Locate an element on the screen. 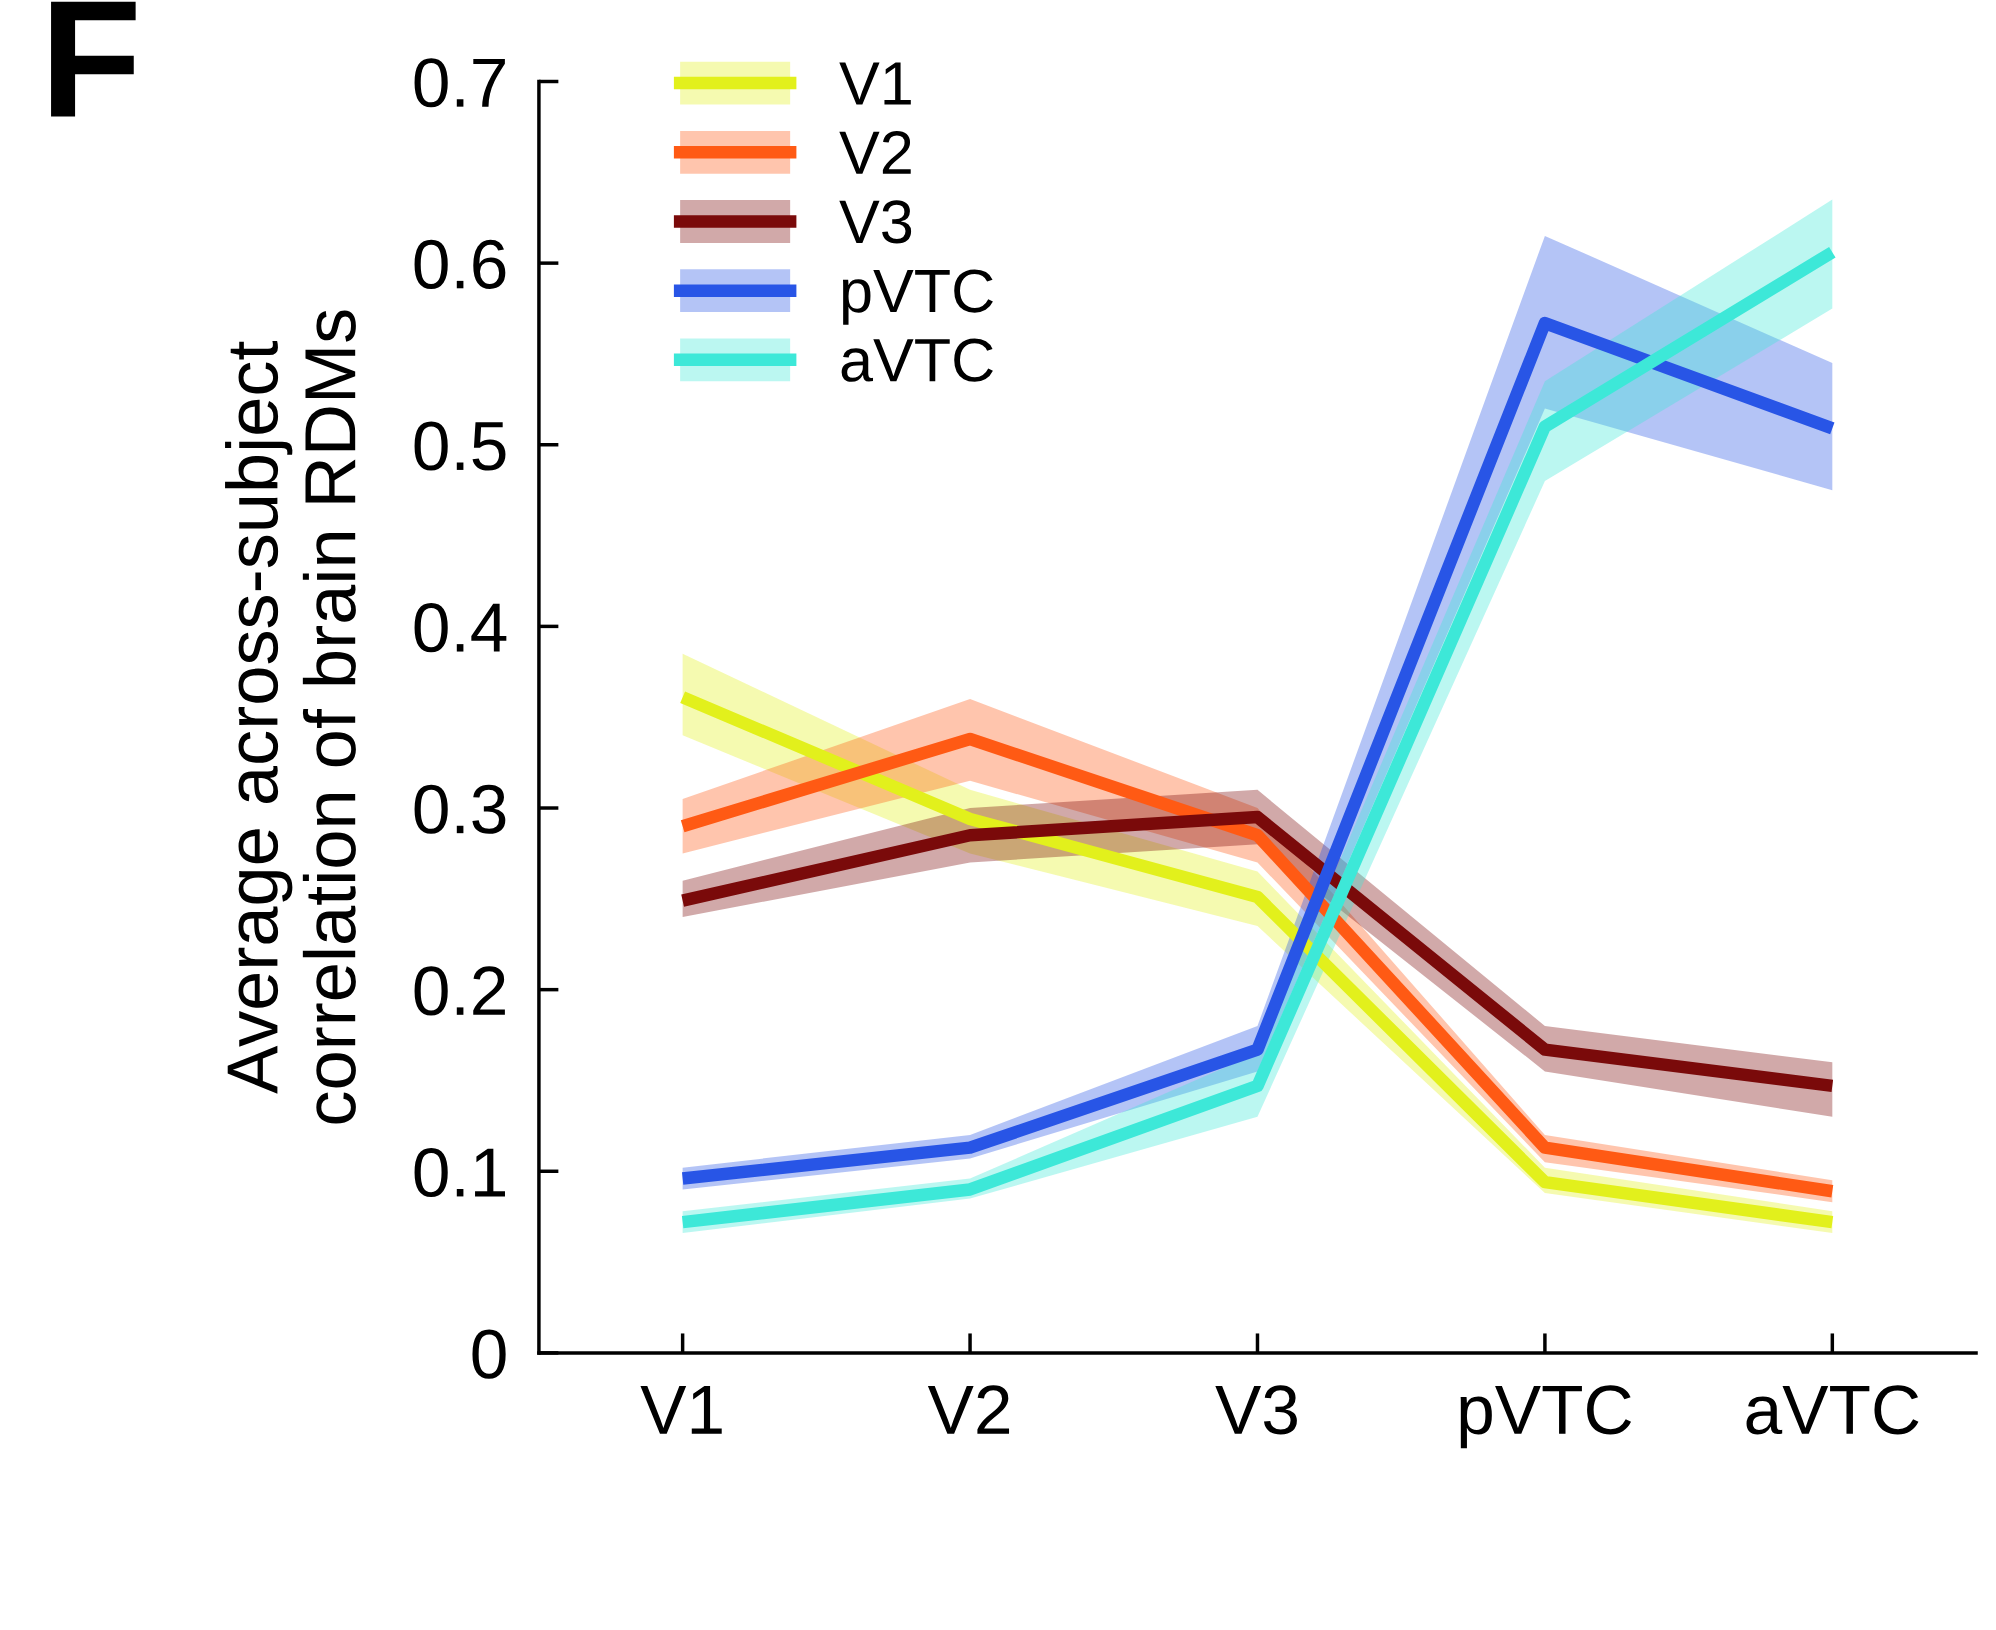  y-tick-label: 0.3 is located at coordinates (460, 809).